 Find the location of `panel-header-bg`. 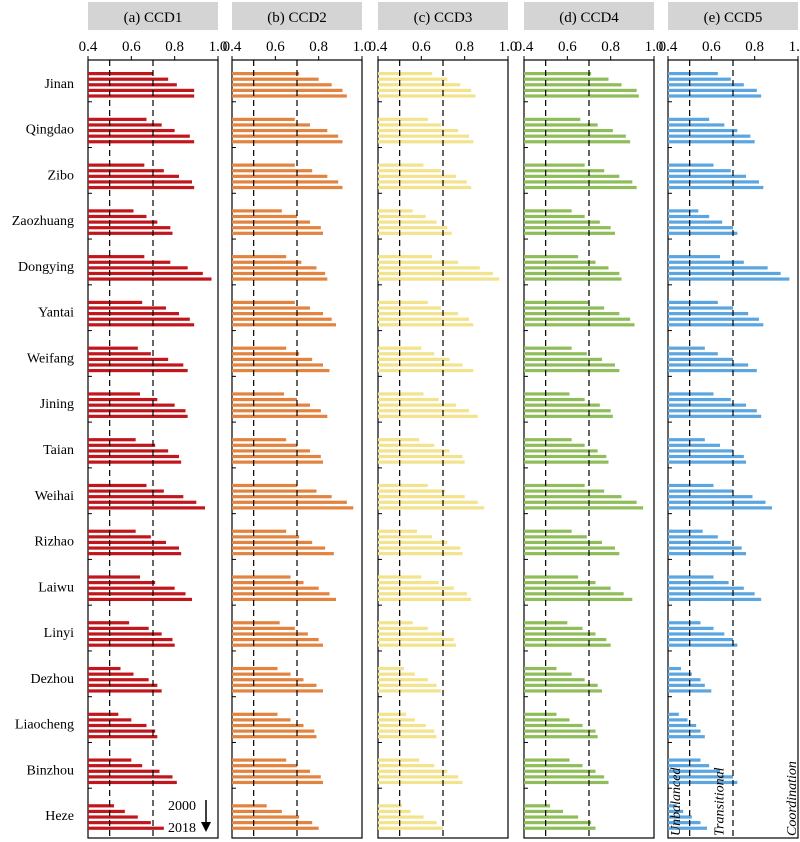

panel-header-bg is located at coordinates (733, 16).